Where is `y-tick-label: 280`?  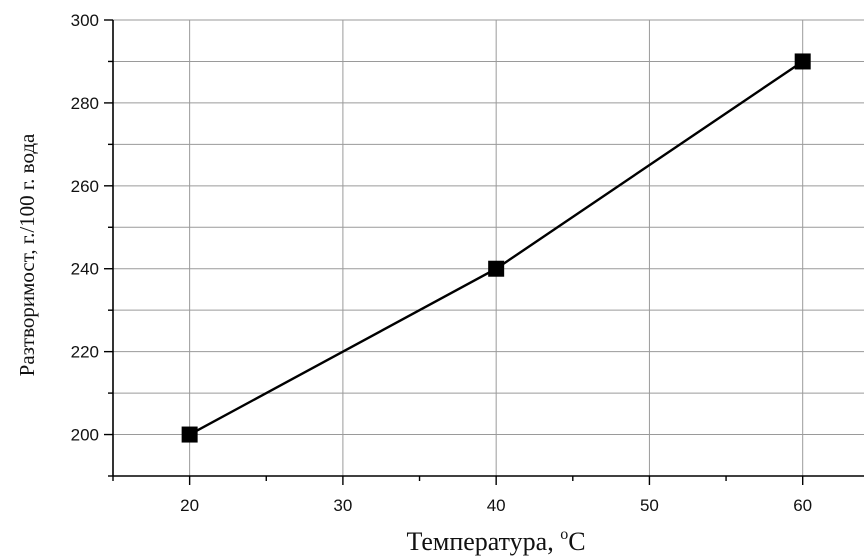 y-tick-label: 280 is located at coordinates (85, 103).